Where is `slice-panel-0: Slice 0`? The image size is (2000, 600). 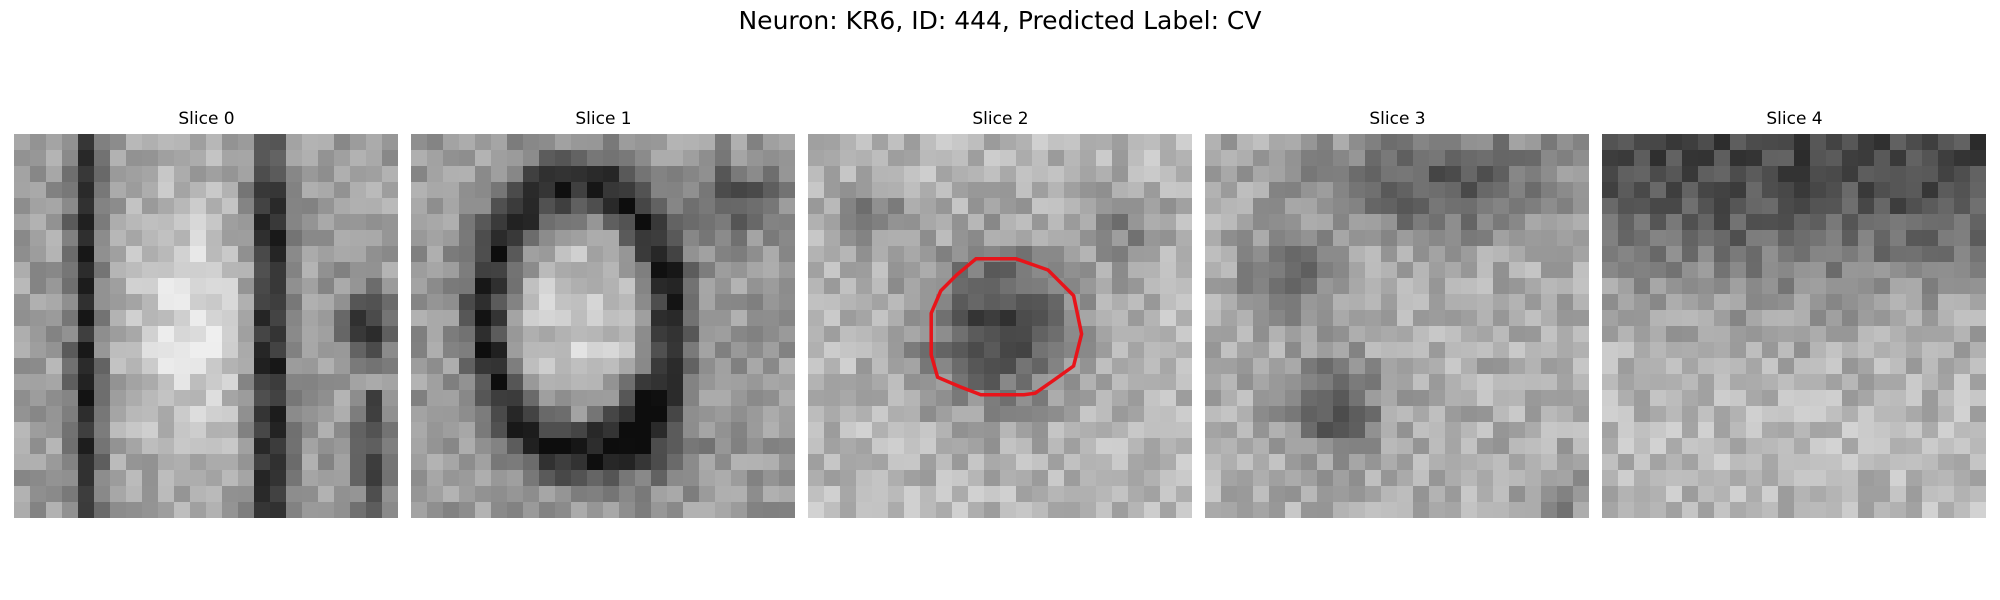
slice-panel-0: Slice 0 is located at coordinates (206, 313).